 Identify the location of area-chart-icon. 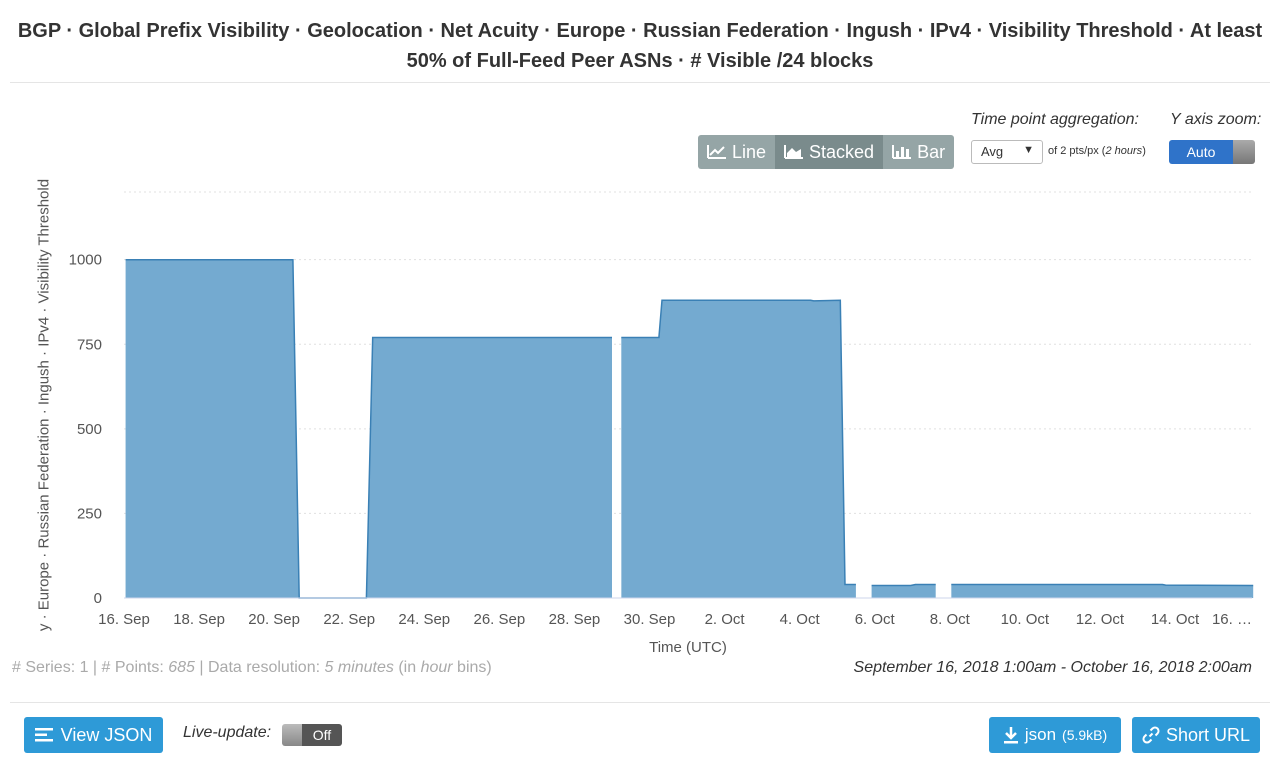
(794, 152).